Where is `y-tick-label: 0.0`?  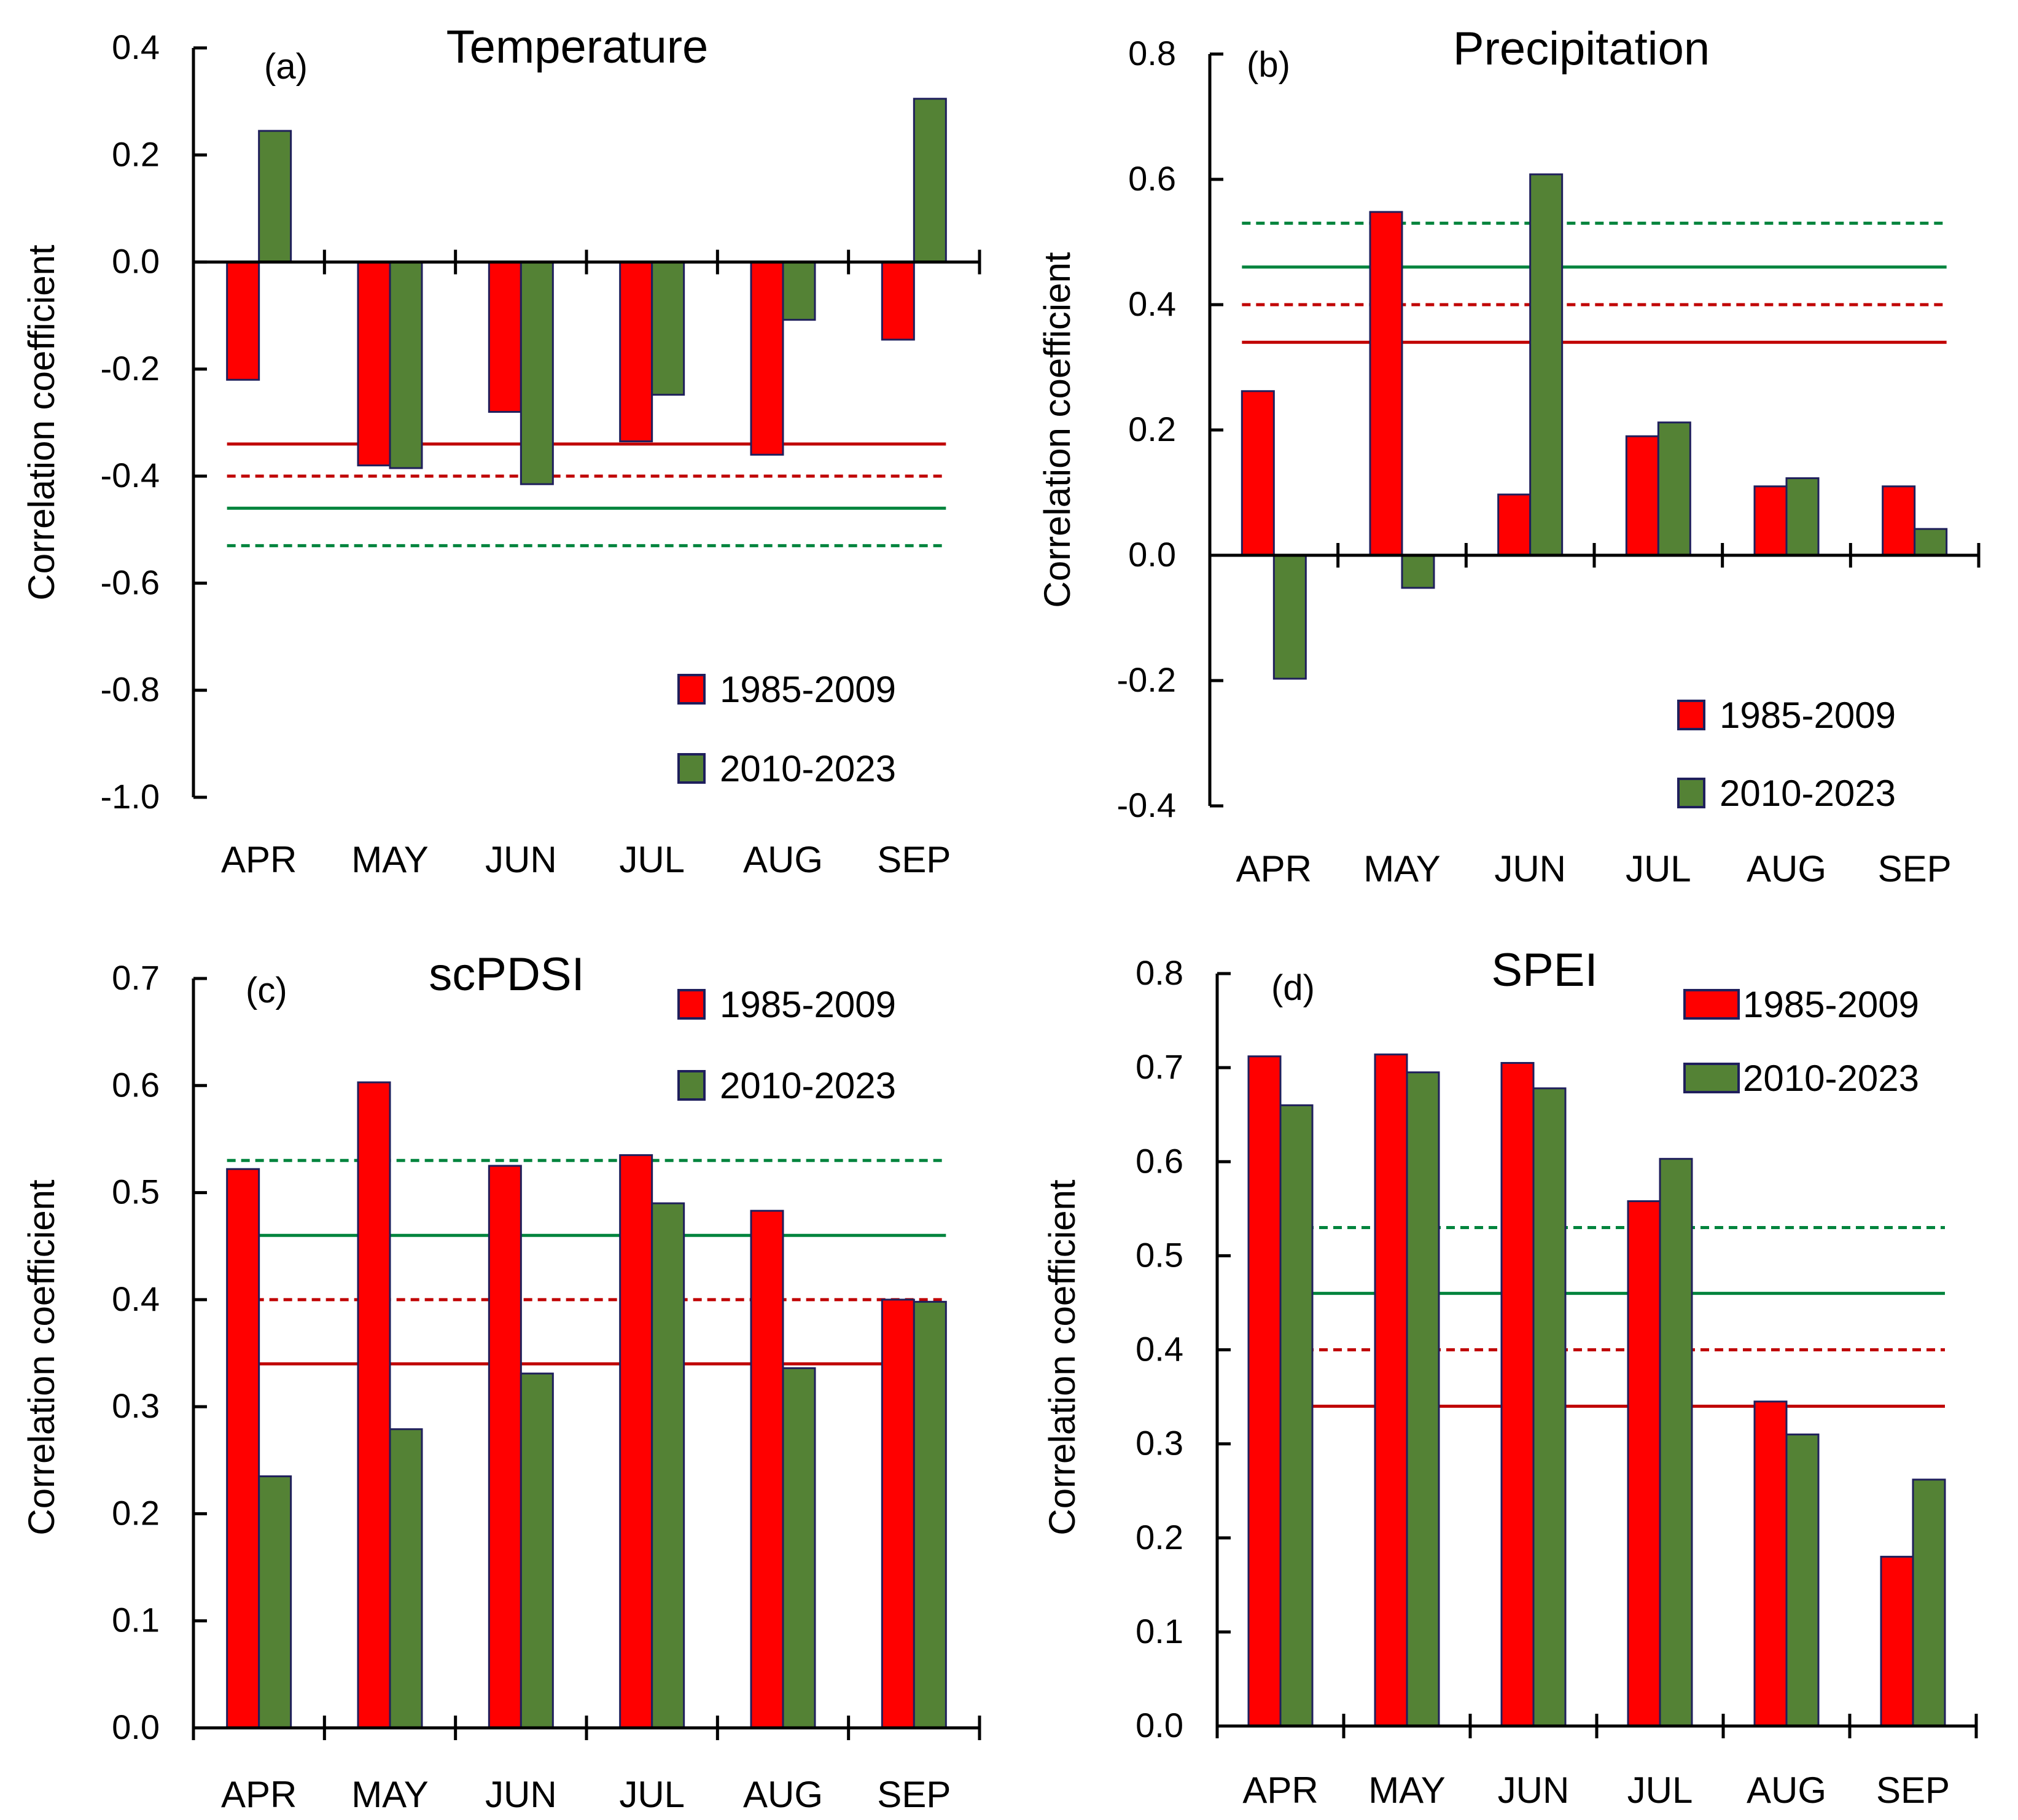
y-tick-label: 0.0 is located at coordinates (136, 261).